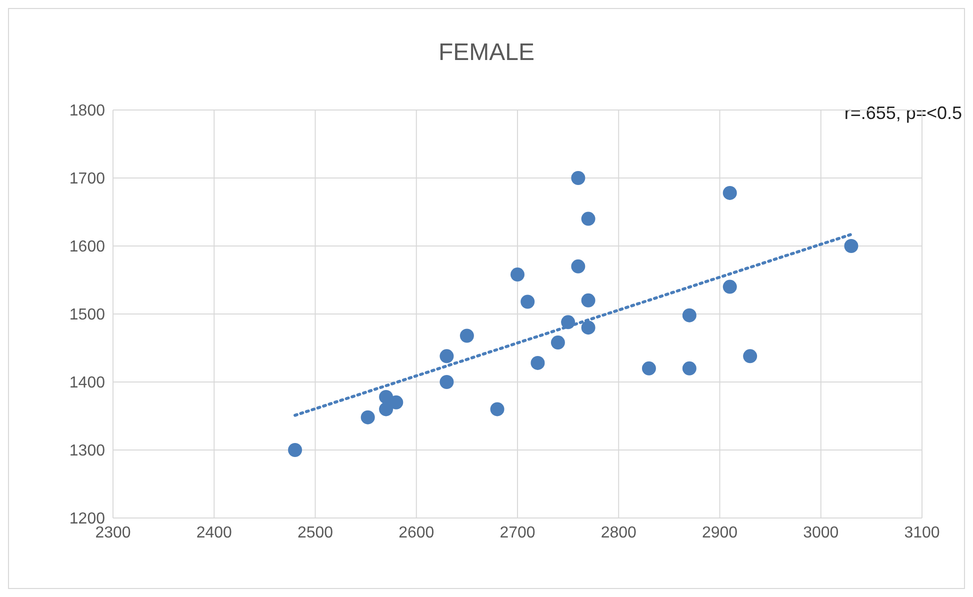 This screenshot has height=597, width=973. What do you see at coordinates (87, 111) in the screenshot?
I see `y-tick-label: 1800` at bounding box center [87, 111].